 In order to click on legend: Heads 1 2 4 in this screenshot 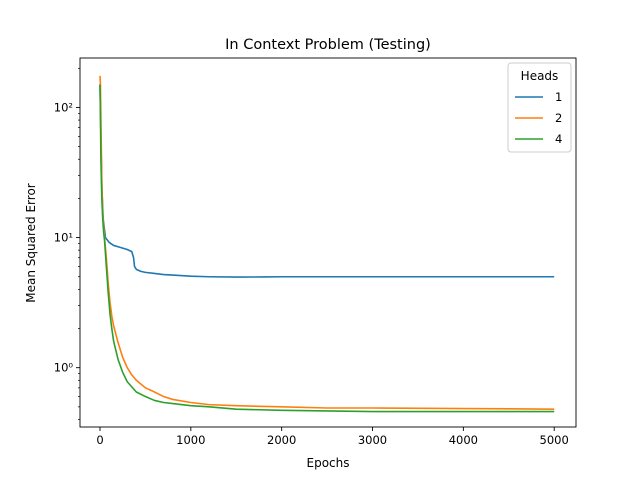, I will do `click(539, 107)`.